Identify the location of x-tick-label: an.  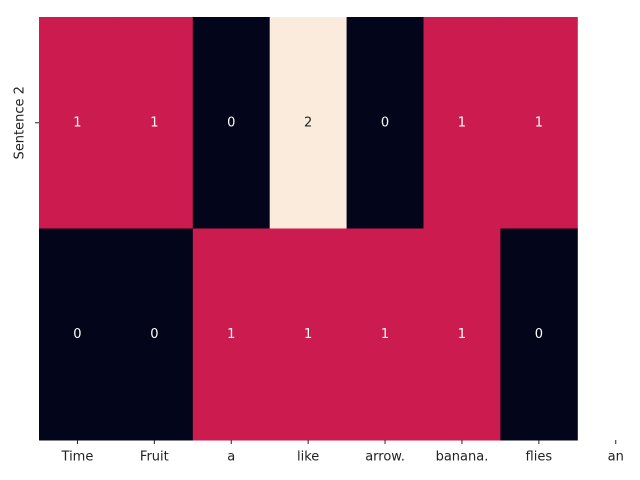
(616, 457).